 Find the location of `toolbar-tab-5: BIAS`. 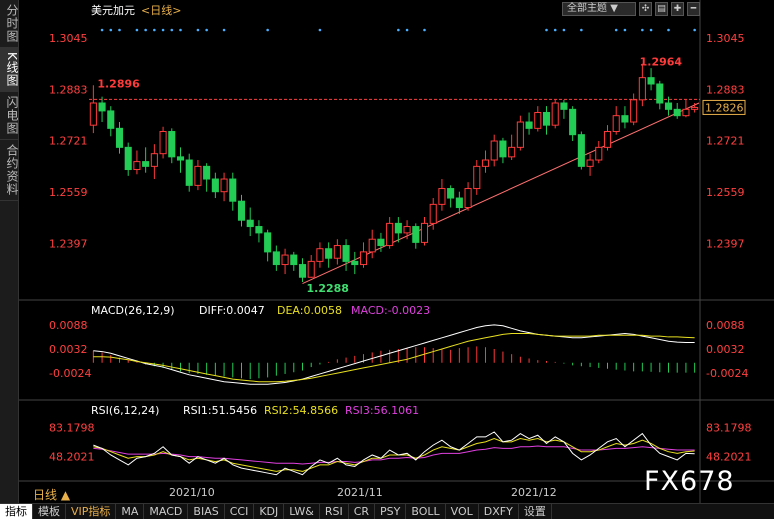

toolbar-tab-5: BIAS is located at coordinates (206, 511).